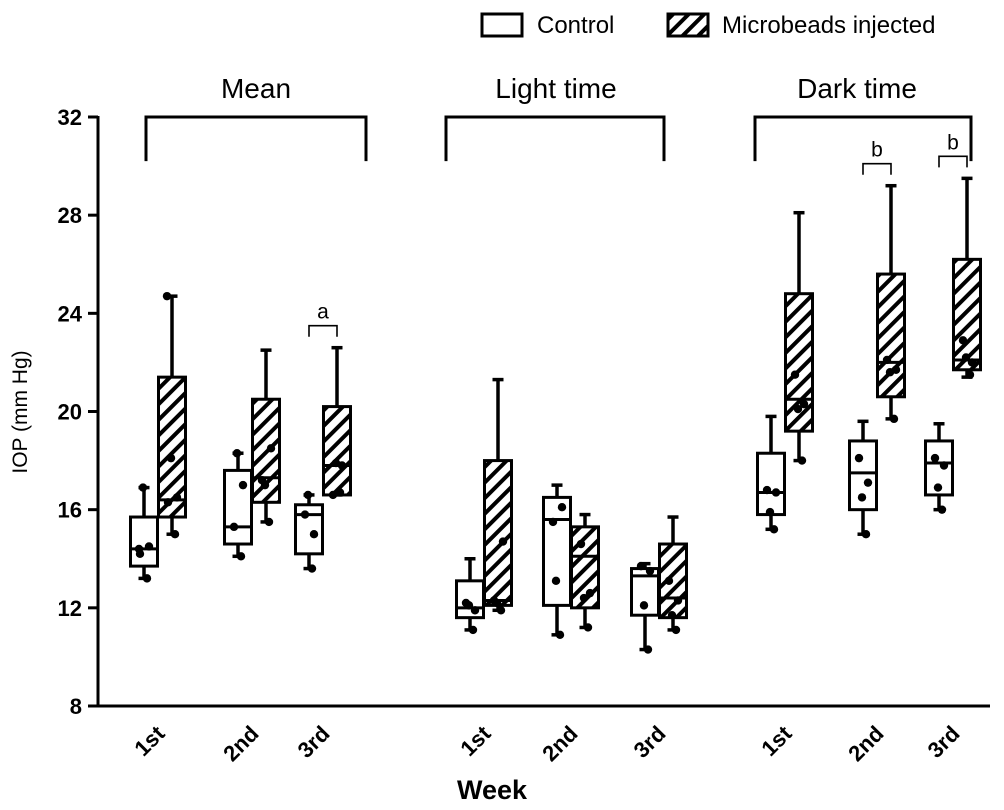 The width and height of the screenshot is (1004, 810). What do you see at coordinates (256, 88) in the screenshot?
I see `group-title-mean: Mean` at bounding box center [256, 88].